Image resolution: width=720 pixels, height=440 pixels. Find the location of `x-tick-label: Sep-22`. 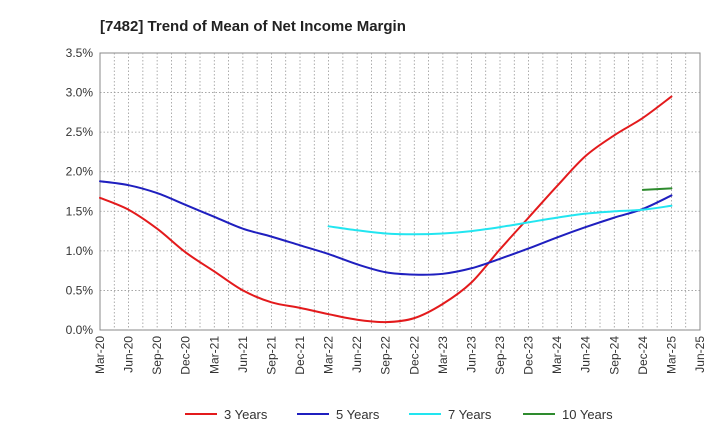

x-tick-label: Sep-22 is located at coordinates (386, 355).